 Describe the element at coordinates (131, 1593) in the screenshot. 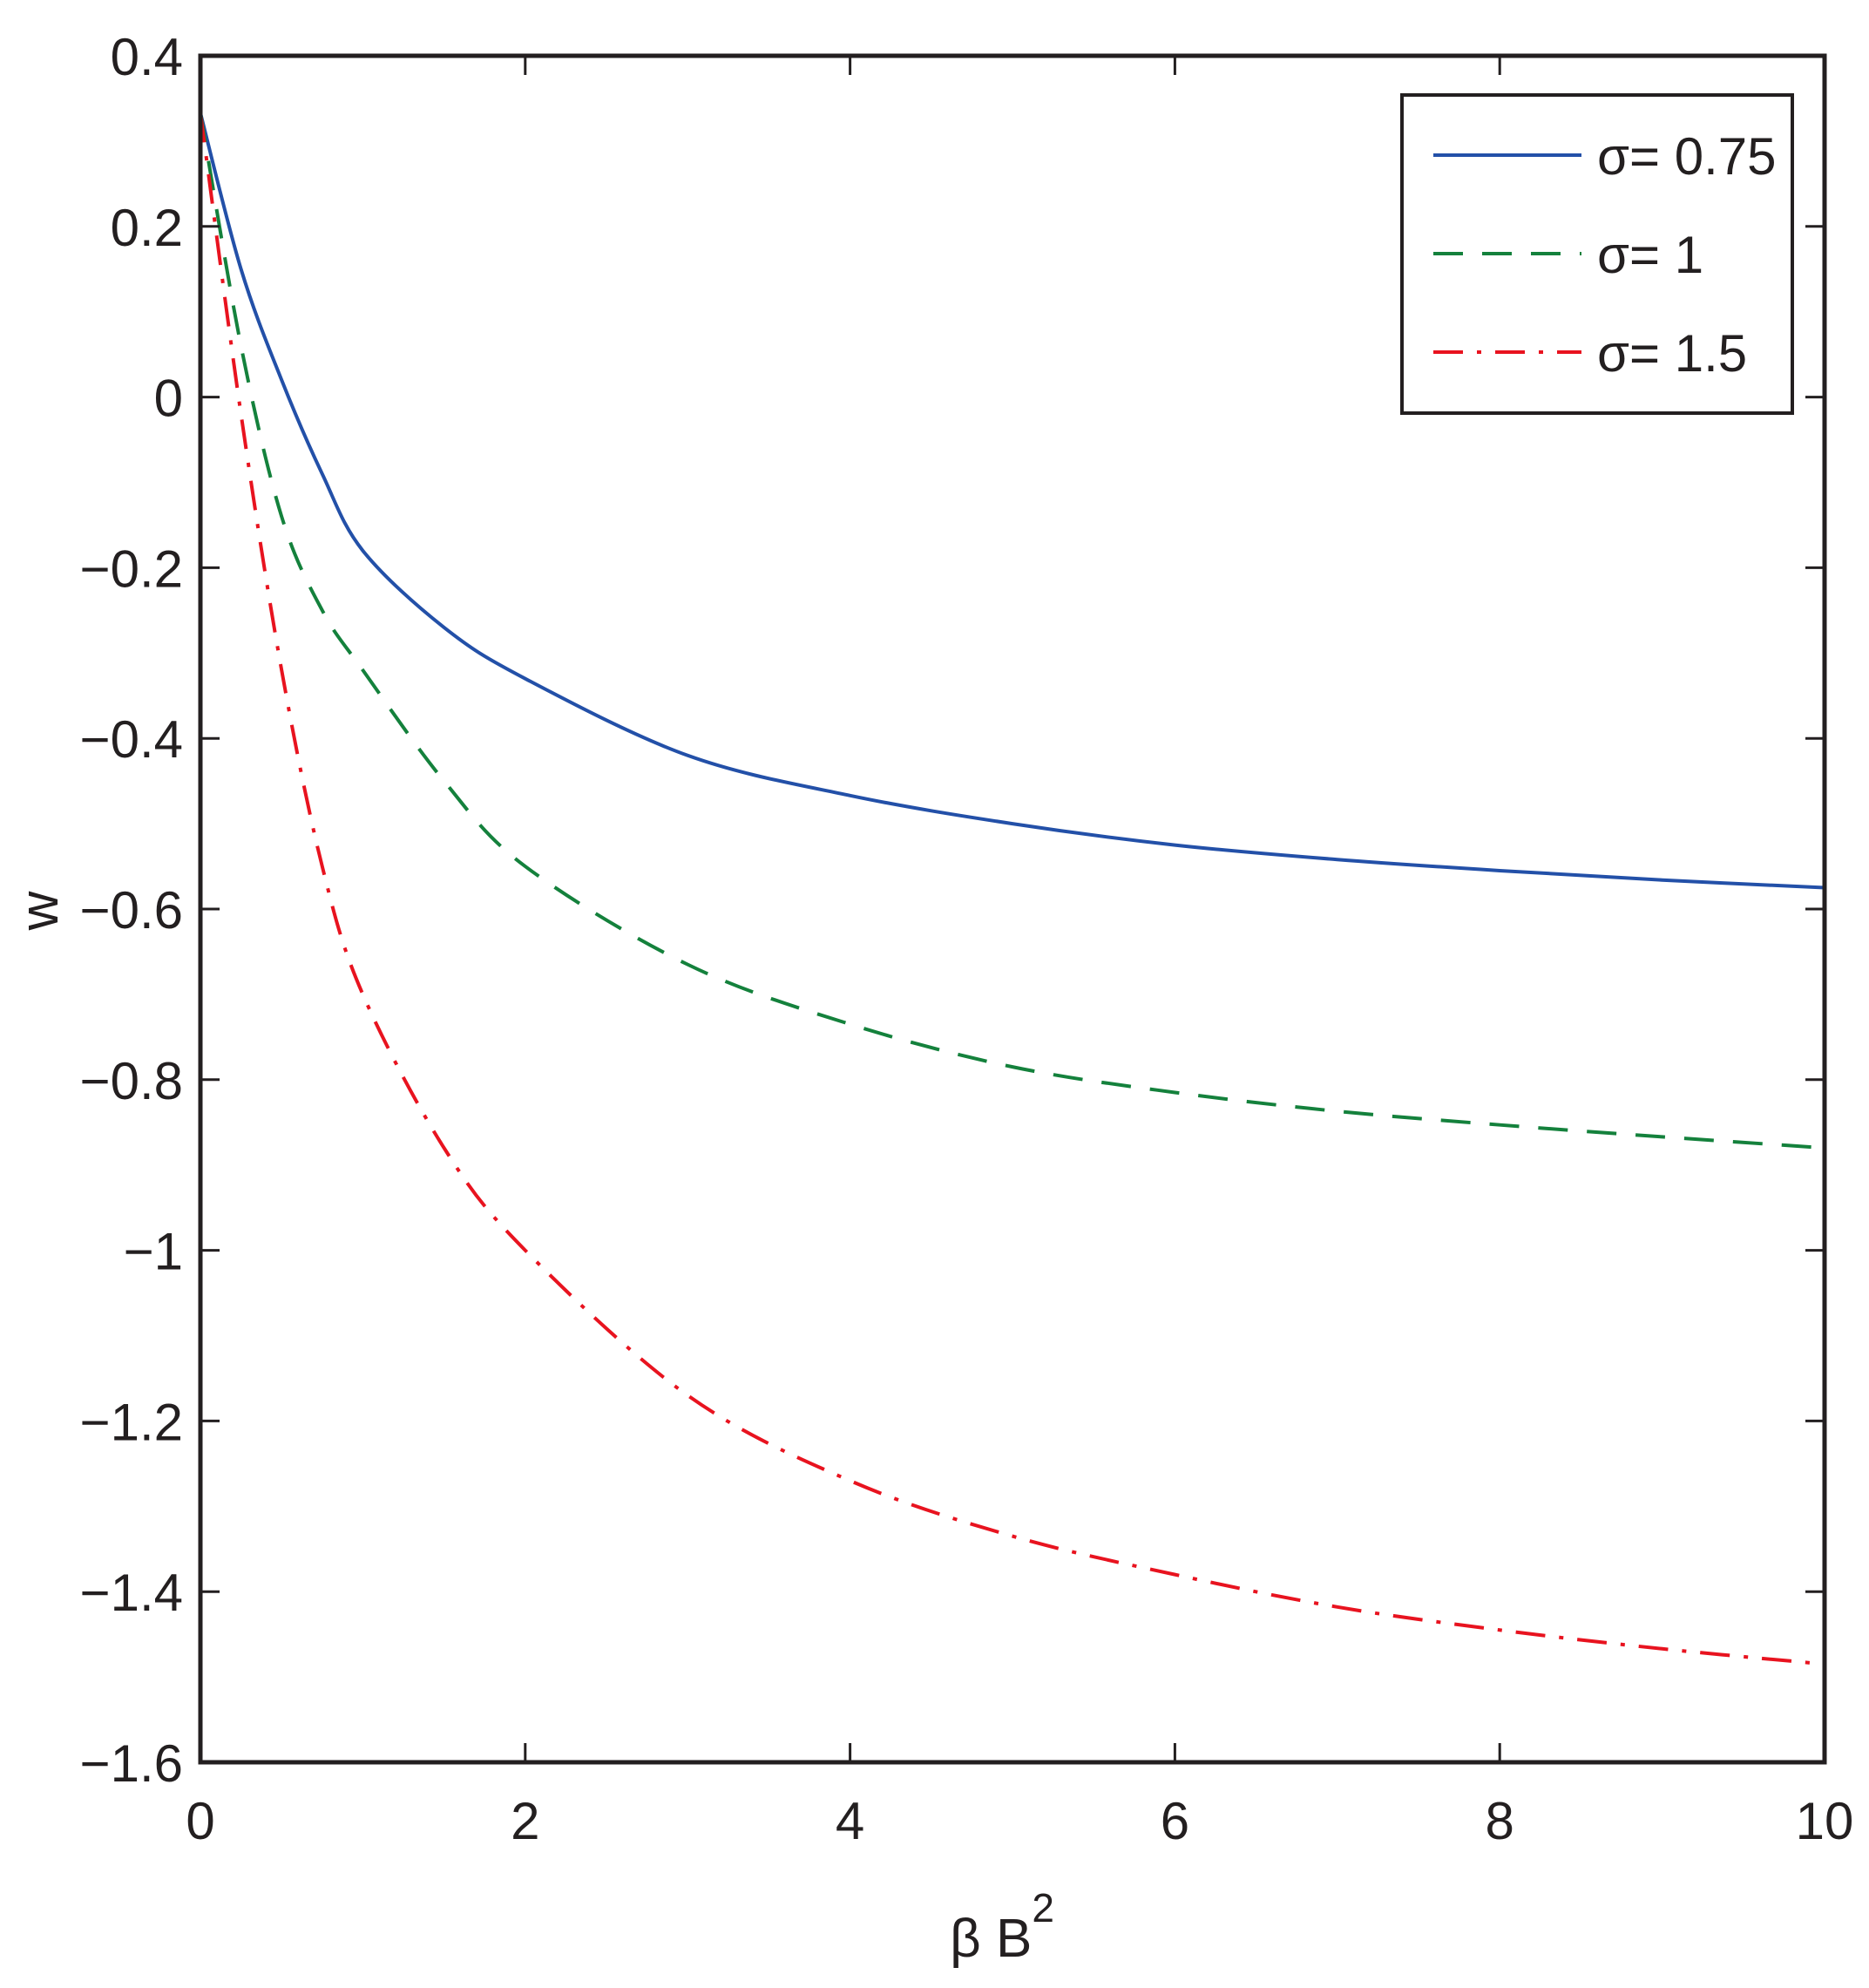

I see `y-tick-label: −1.4` at that location.